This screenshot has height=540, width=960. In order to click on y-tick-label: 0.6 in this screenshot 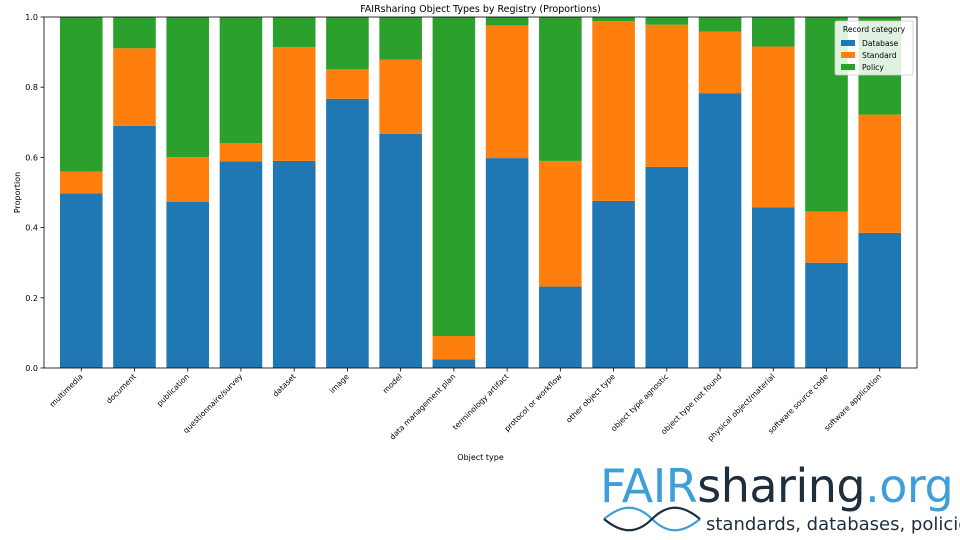, I will do `click(31, 157)`.